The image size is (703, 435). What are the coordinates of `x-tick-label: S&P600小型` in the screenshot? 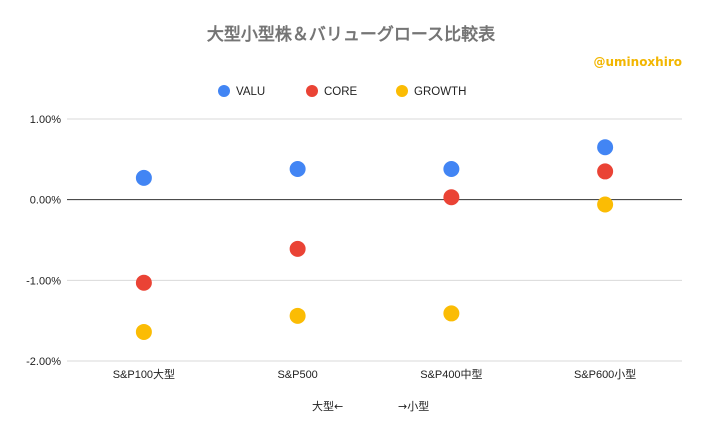 It's located at (605, 374).